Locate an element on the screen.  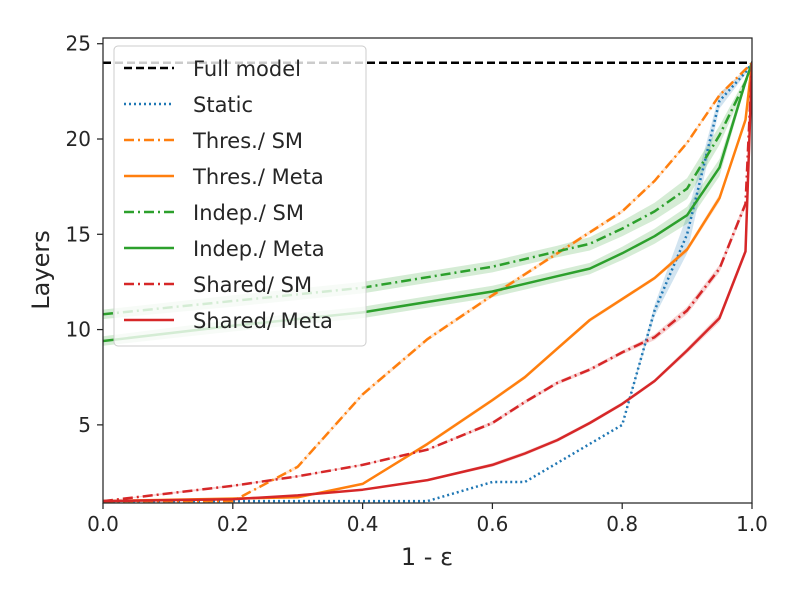
legend-label-indep-meta: Indep./ Meta is located at coordinates (259, 249).